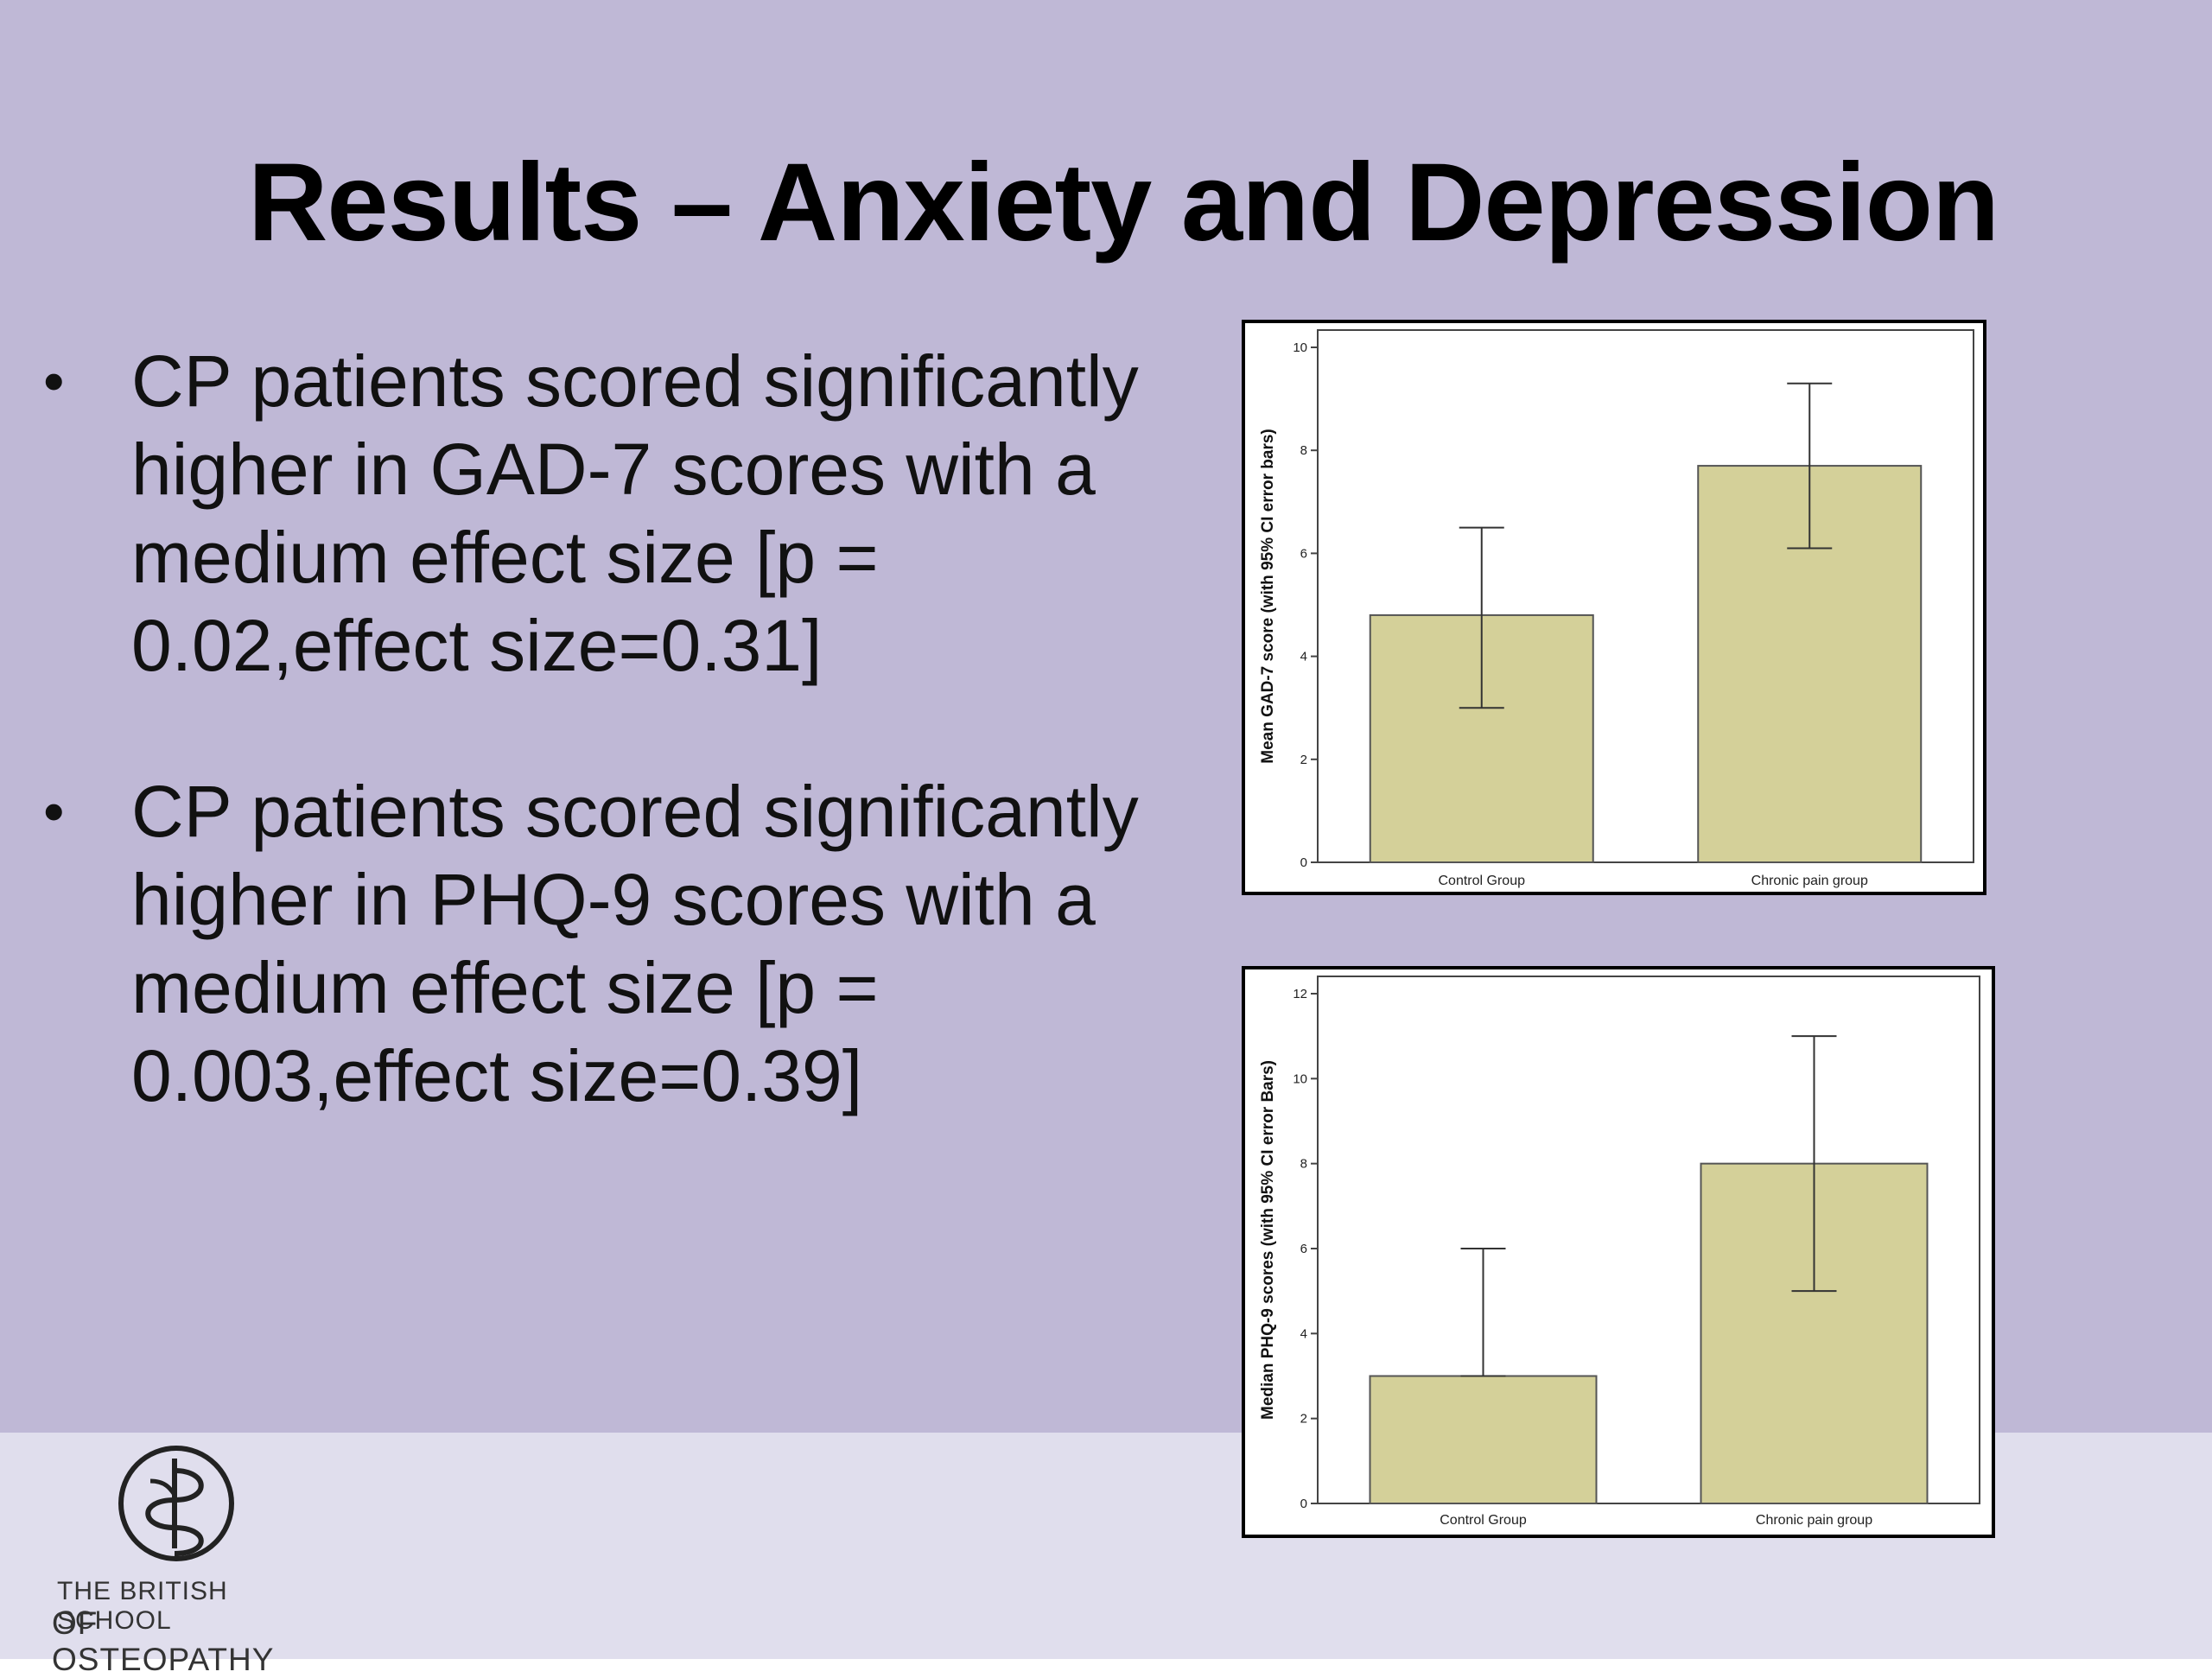 This screenshot has height=1678, width=2212. What do you see at coordinates (1300, 994) in the screenshot?
I see `y-tick-label: 12` at bounding box center [1300, 994].